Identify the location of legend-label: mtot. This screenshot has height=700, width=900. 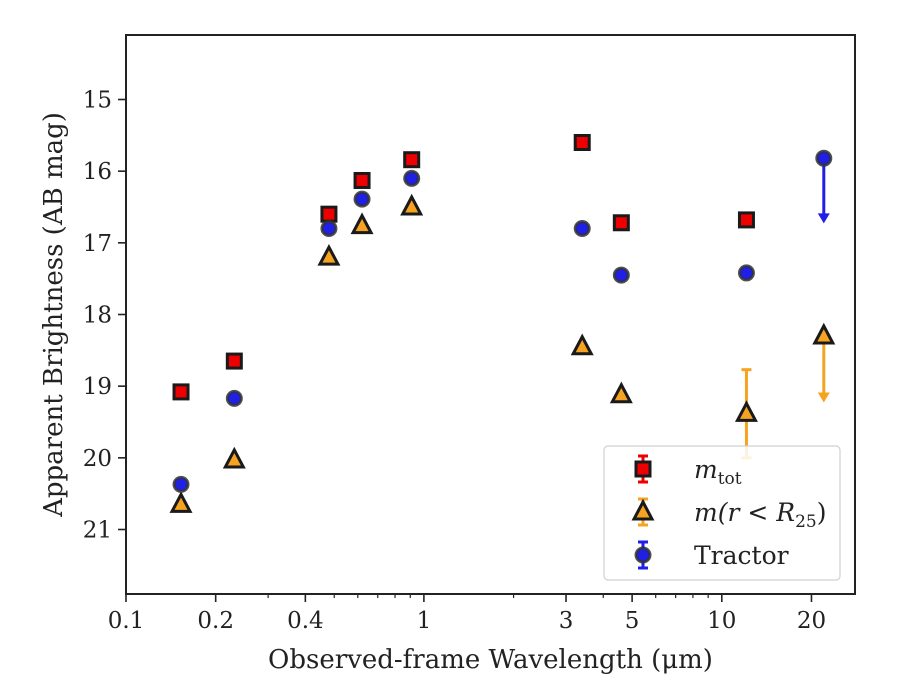
(718, 472).